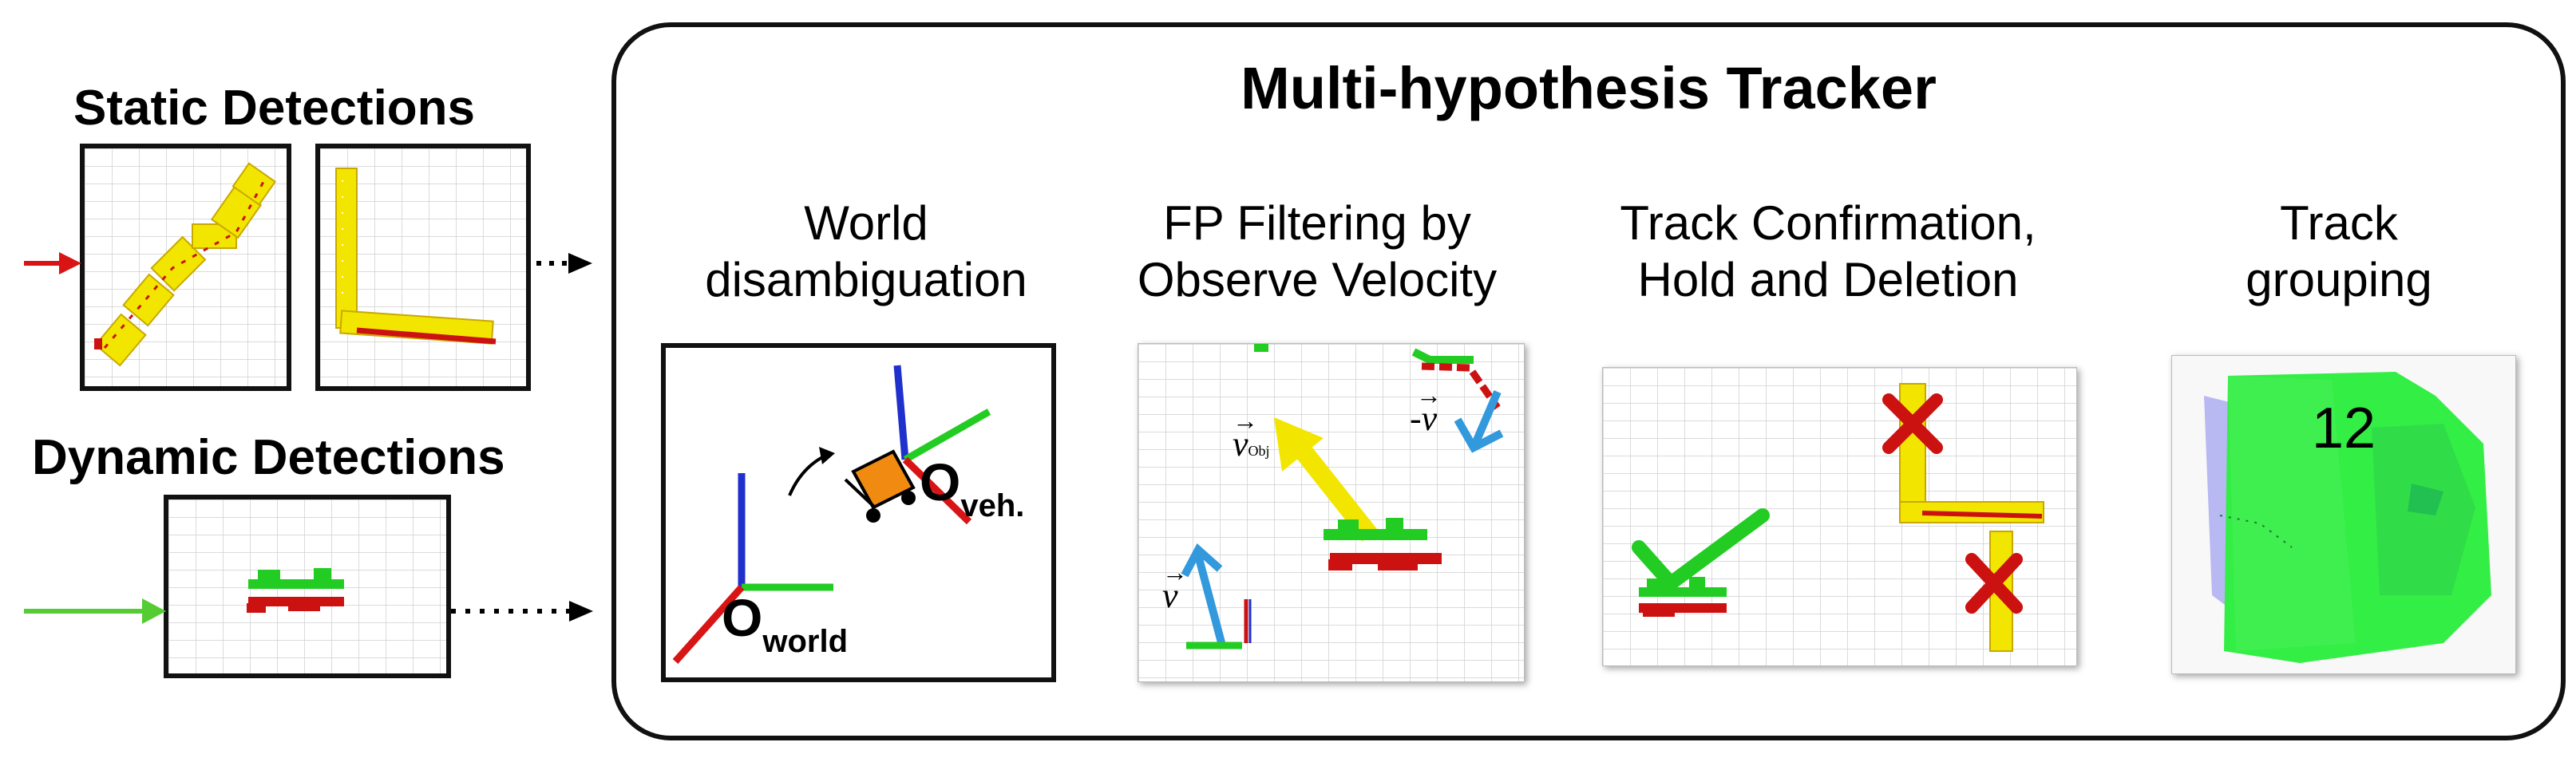 The width and height of the screenshot is (2576, 758). I want to click on origin-vehicle-label: Oveh., so click(972, 487).